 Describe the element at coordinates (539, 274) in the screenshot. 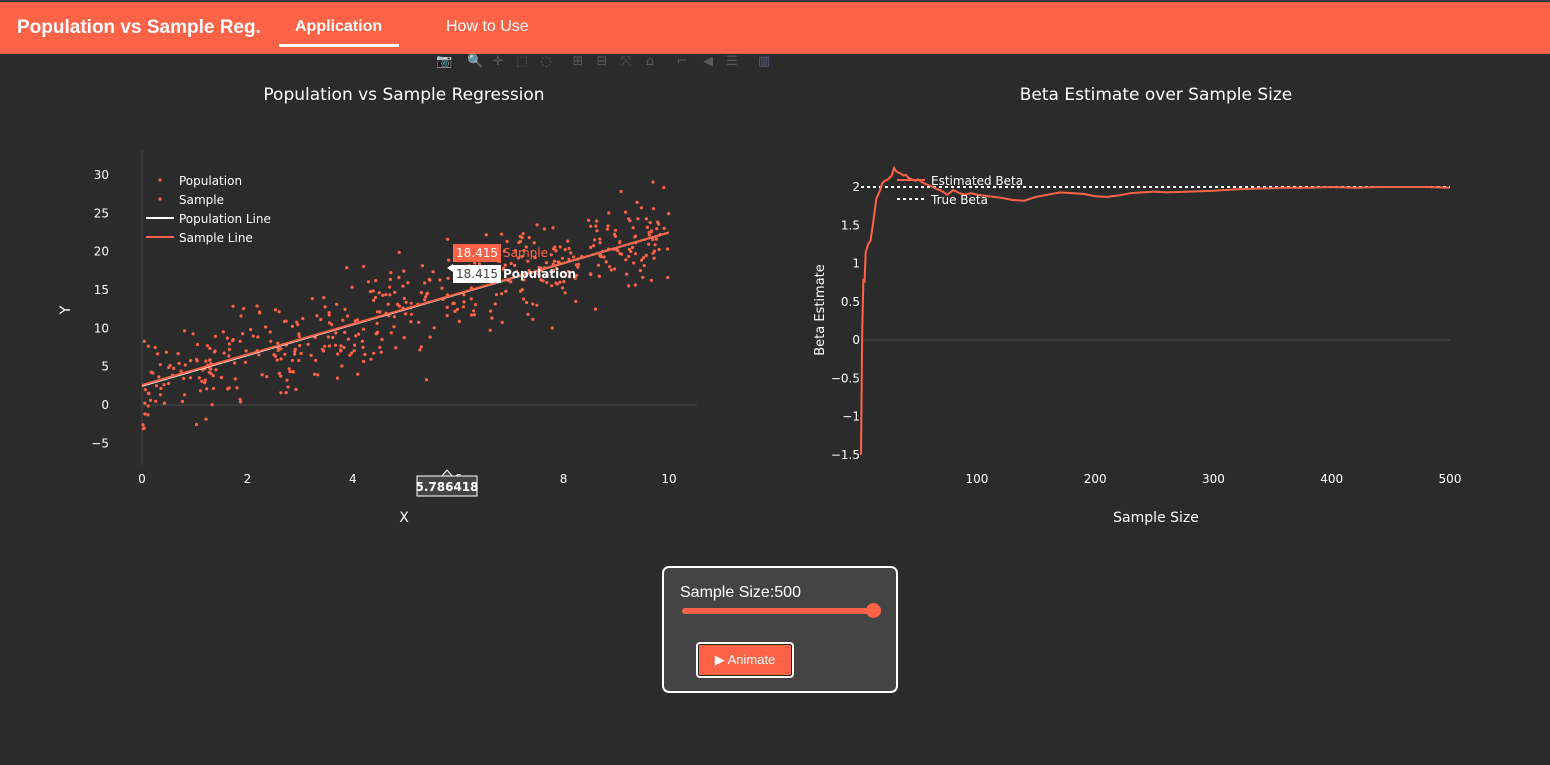

I see `hover-population-label: Population` at that location.